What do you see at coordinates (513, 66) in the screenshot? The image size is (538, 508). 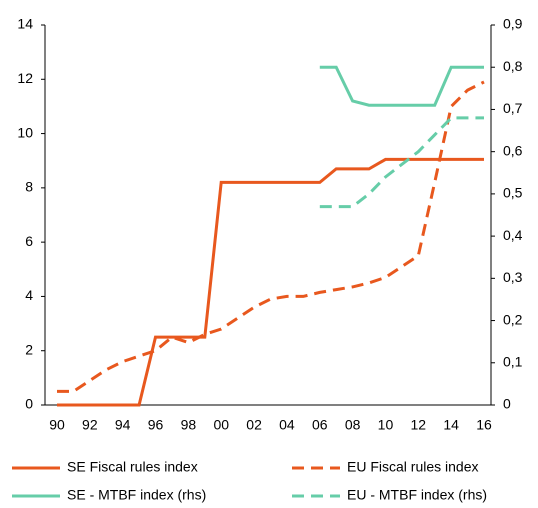 I see `y2-tick-label: 0,8` at bounding box center [513, 66].